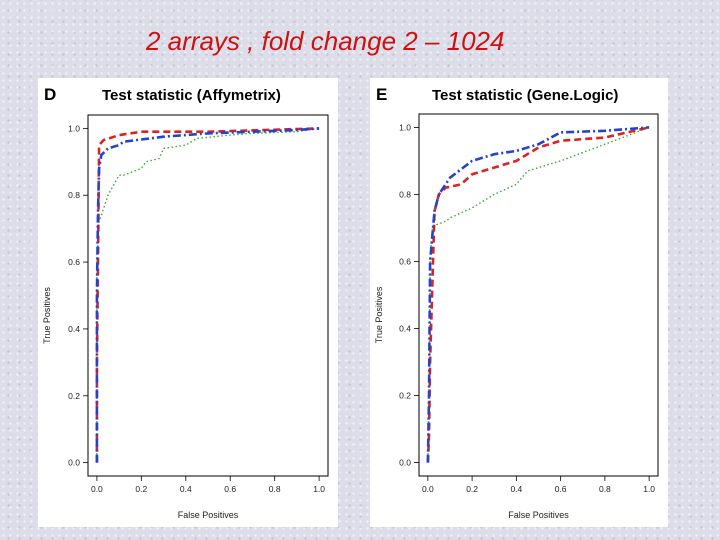  I want to click on chart-title: Test statistic (Affymetrix), so click(191, 95).